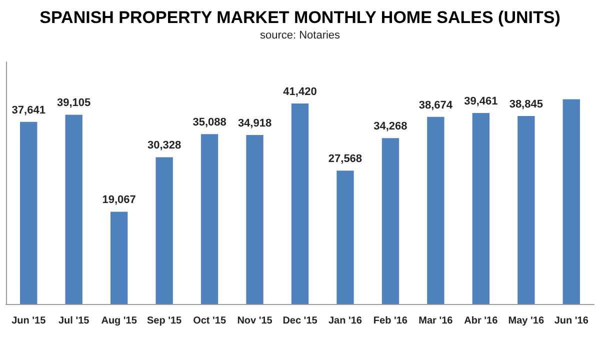  Describe the element at coordinates (164, 146) in the screenshot. I see `data-label: 30,328` at that location.